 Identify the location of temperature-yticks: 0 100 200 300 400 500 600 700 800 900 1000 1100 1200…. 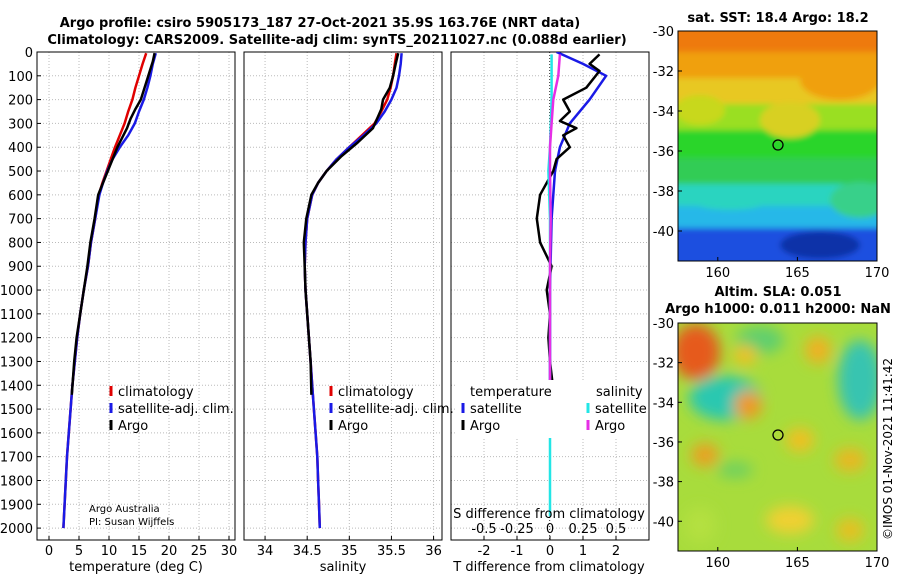
(20, 291).